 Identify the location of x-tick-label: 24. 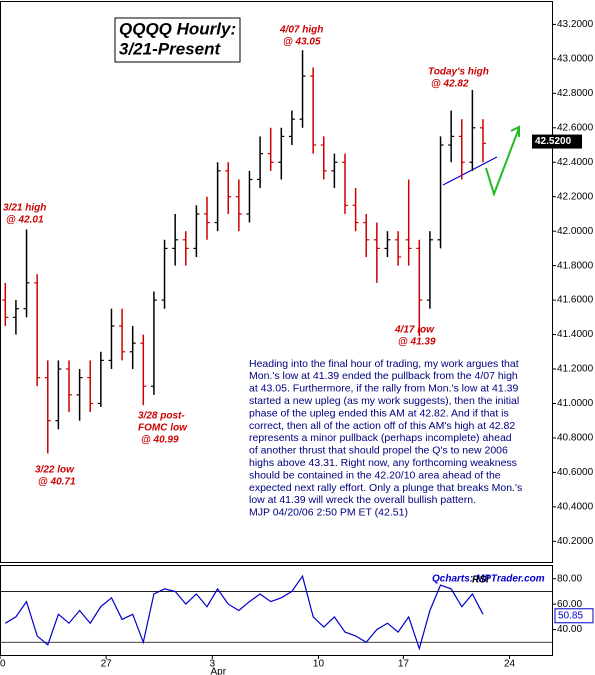
(510, 664).